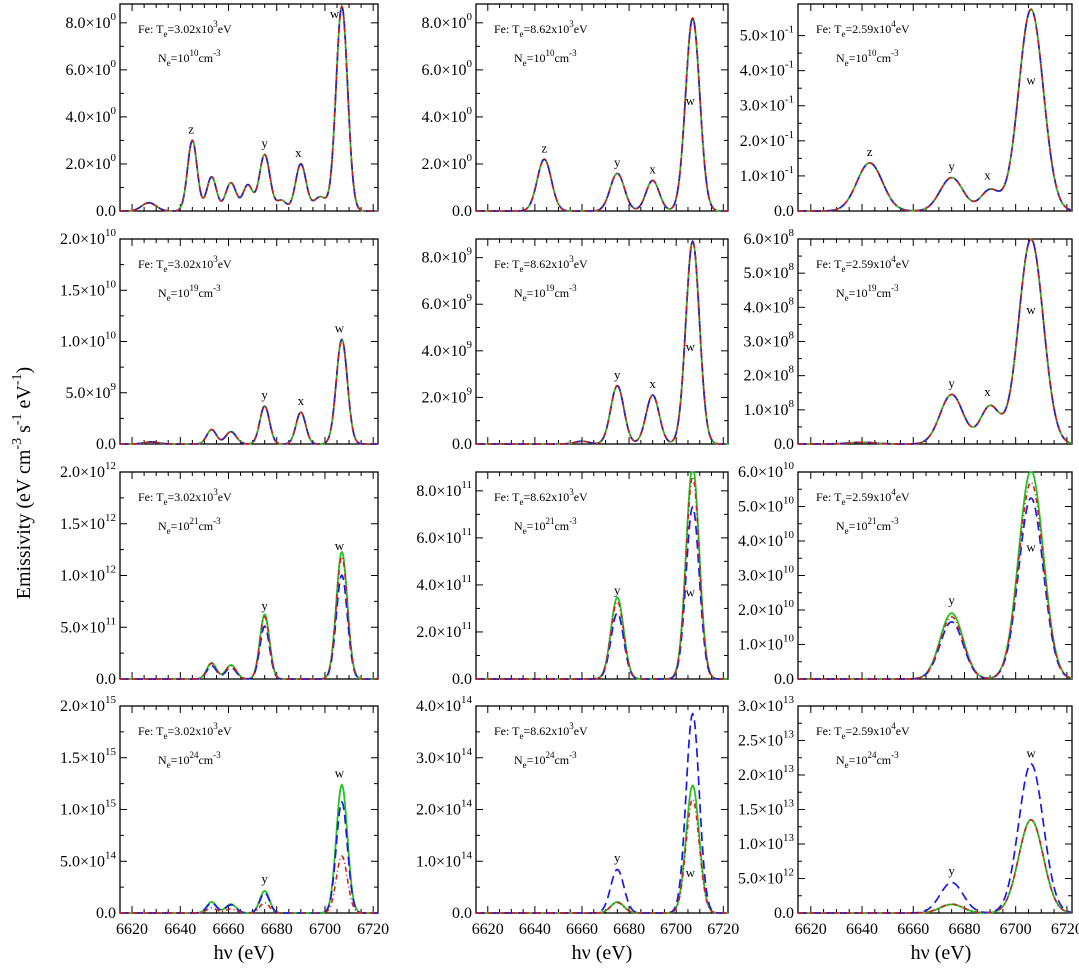 The image size is (1079, 968). What do you see at coordinates (768, 408) in the screenshot?
I see `y-tick-label: 1.0×10⁸` at bounding box center [768, 408].